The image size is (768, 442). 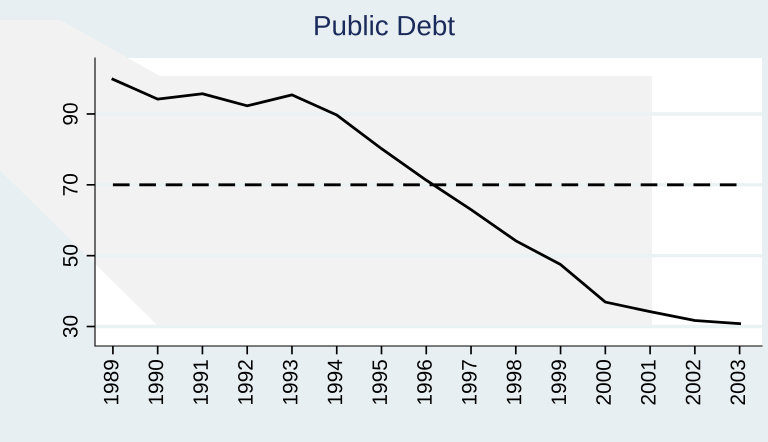 I want to click on x-tick-label: 1998, so click(x=514, y=382).